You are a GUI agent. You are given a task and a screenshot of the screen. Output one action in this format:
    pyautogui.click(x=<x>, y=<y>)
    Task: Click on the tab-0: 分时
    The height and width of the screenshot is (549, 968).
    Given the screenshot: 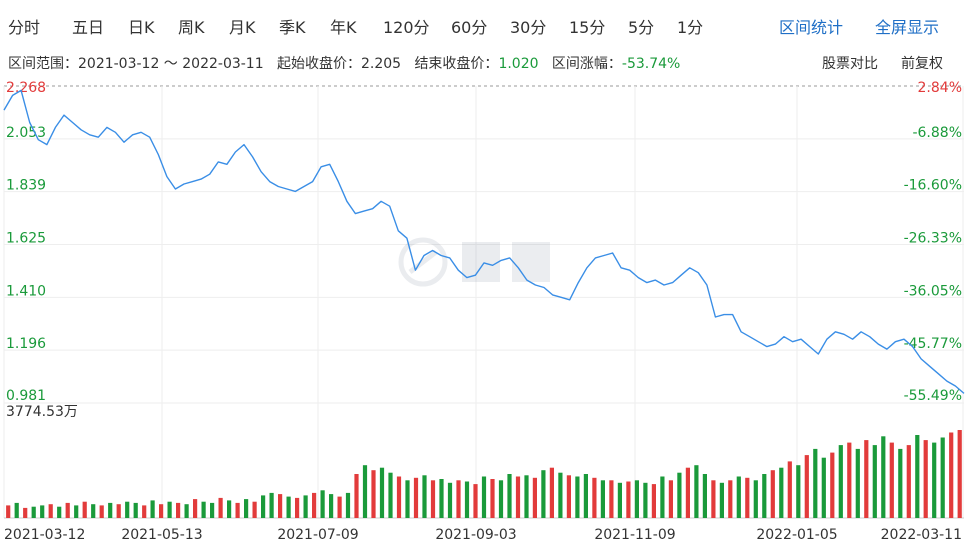 What is the action you would take?
    pyautogui.click(x=24, y=27)
    